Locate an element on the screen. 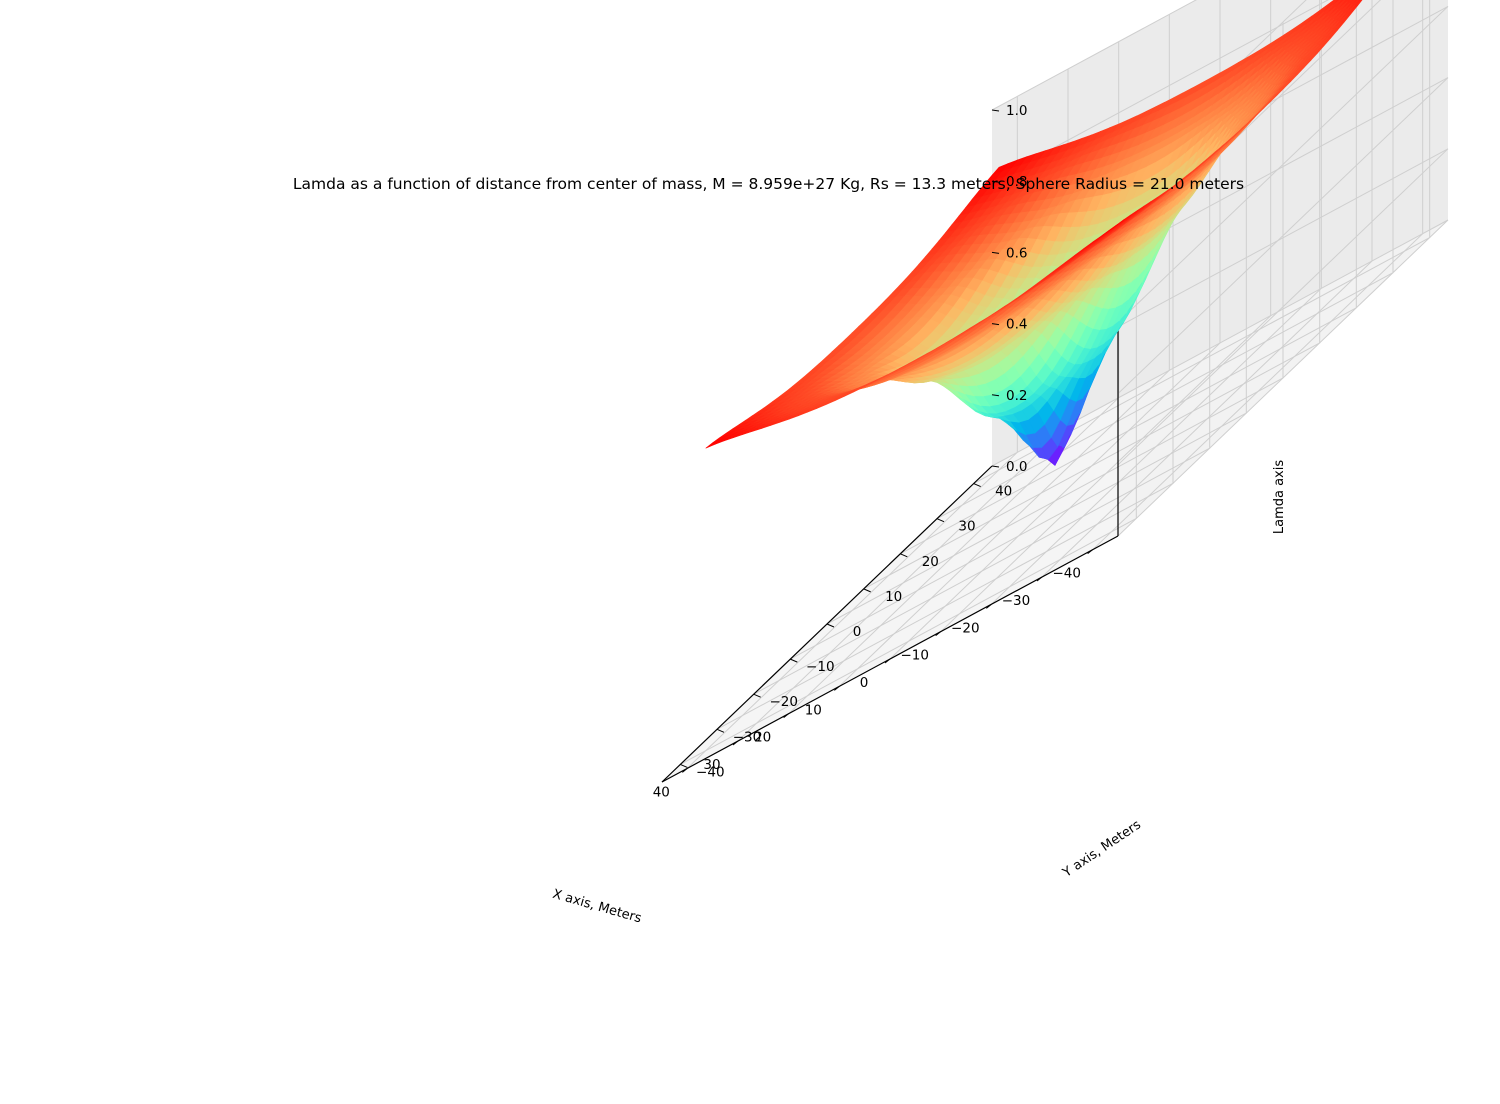 The image size is (1500, 1104). surface-cell is located at coordinates (713, 444).